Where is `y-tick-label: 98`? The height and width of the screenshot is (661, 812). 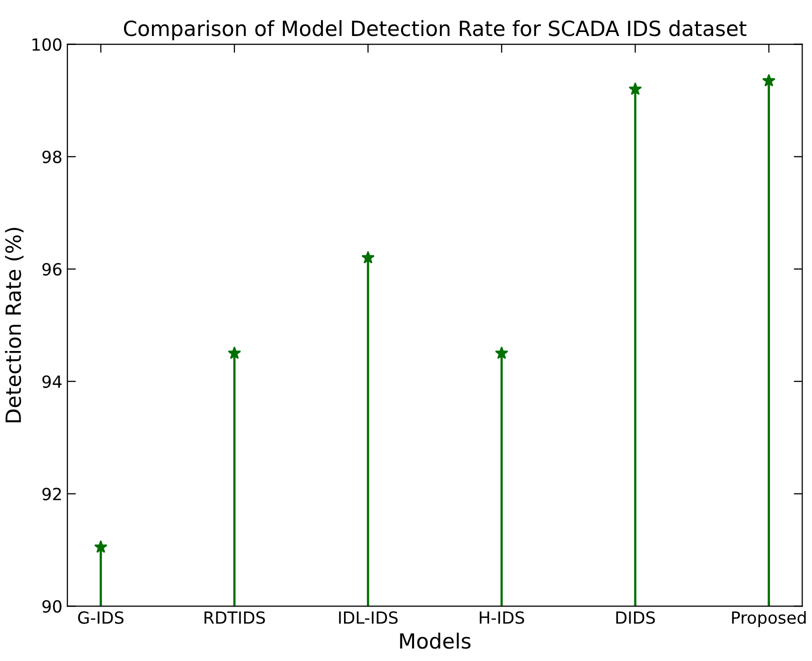
y-tick-label: 98 is located at coordinates (52, 157).